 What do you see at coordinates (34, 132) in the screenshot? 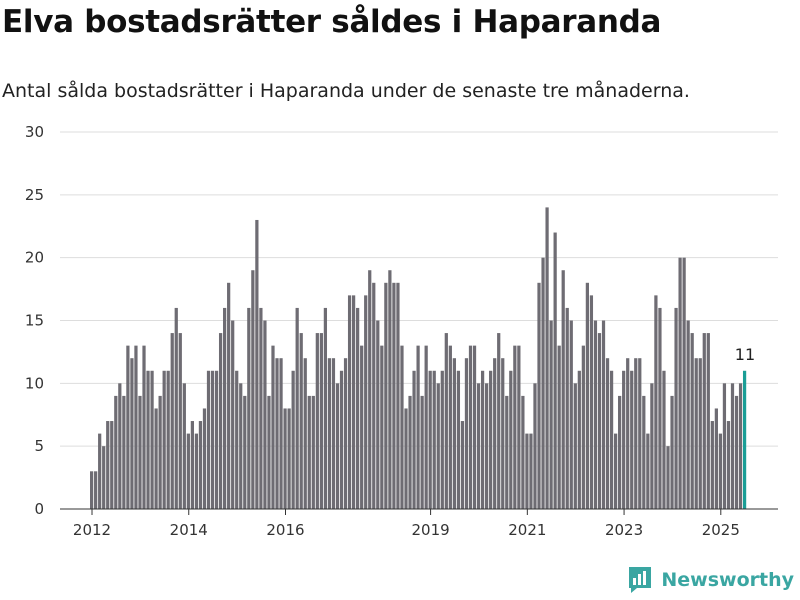
I see `y-tick-label: 30` at bounding box center [34, 132].